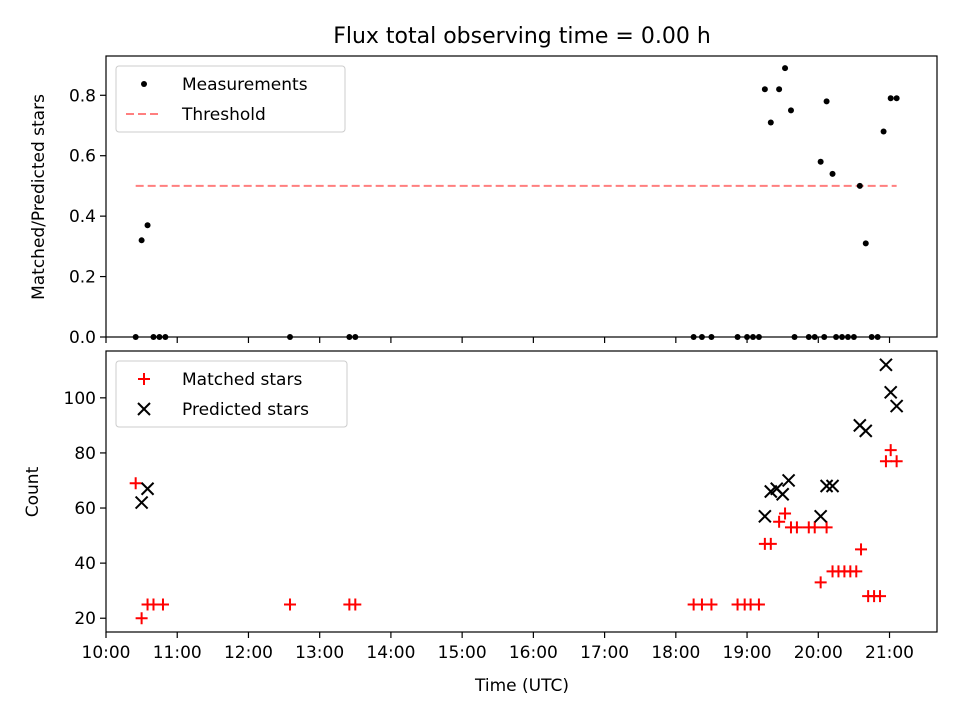 This screenshot has width=960, height=724. What do you see at coordinates (80, 399) in the screenshot?
I see `bottom-y-tick-label: 100` at bounding box center [80, 399].